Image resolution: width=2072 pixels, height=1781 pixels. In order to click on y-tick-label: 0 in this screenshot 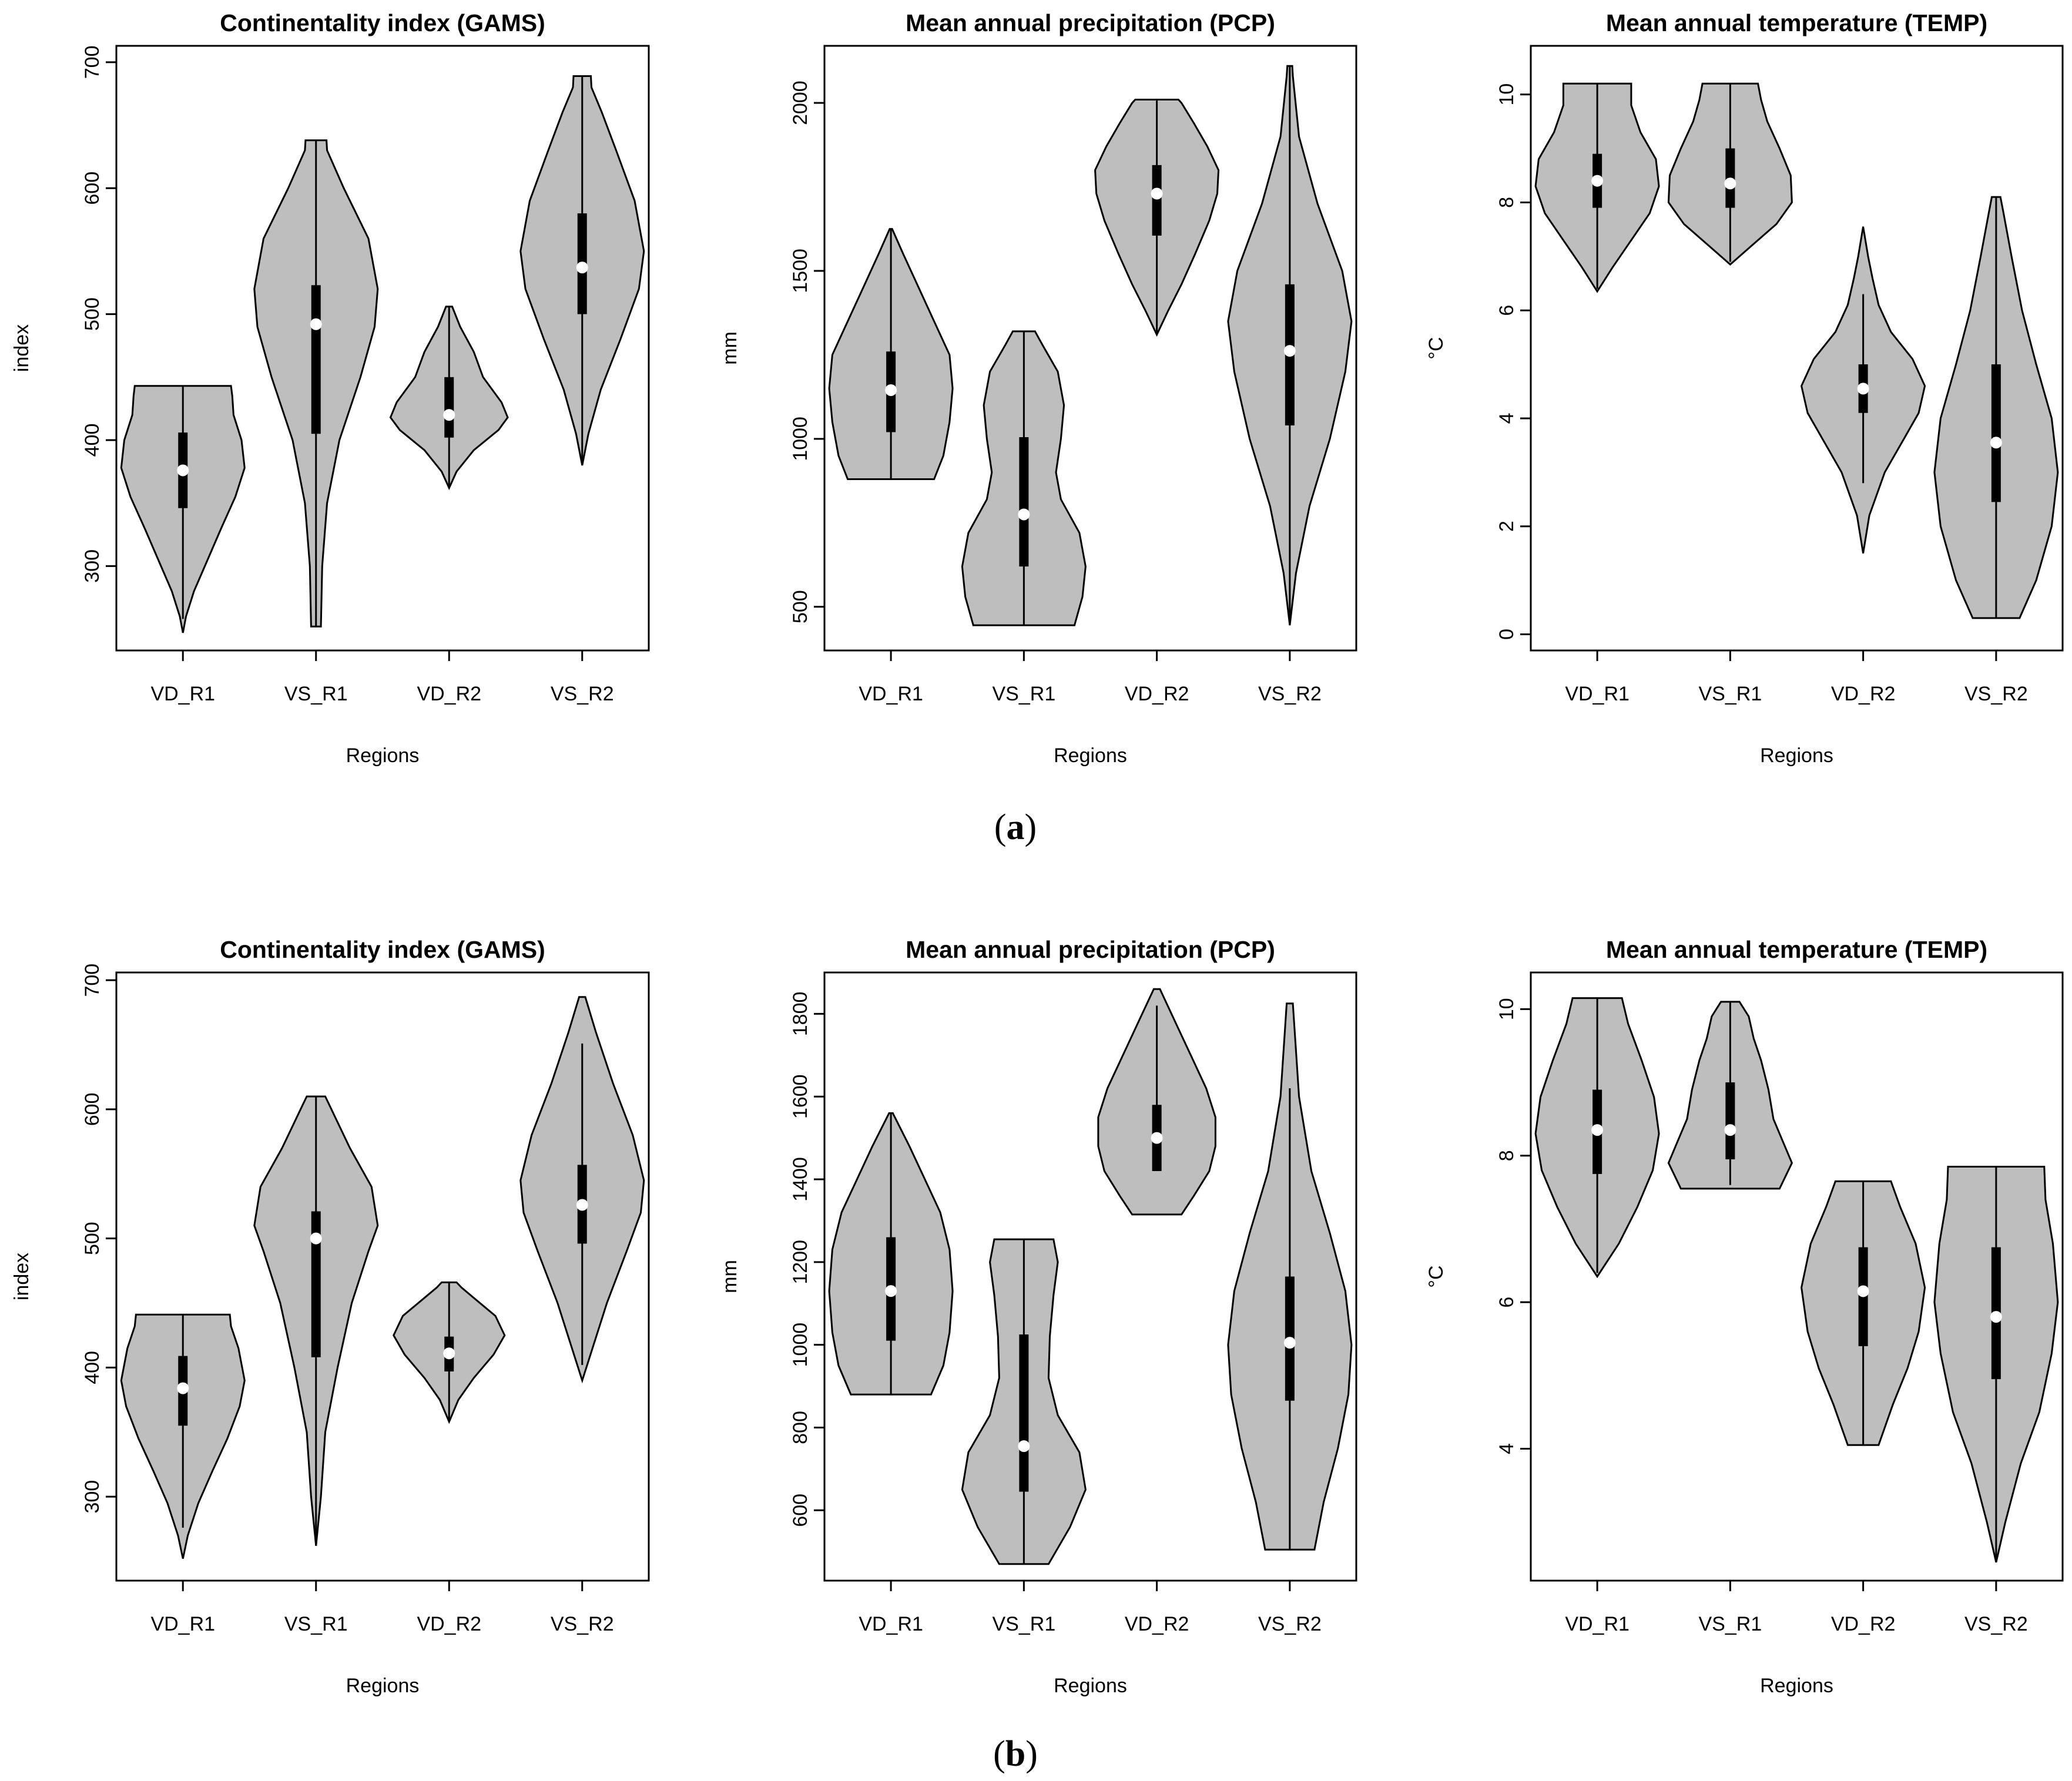, I will do `click(1507, 634)`.